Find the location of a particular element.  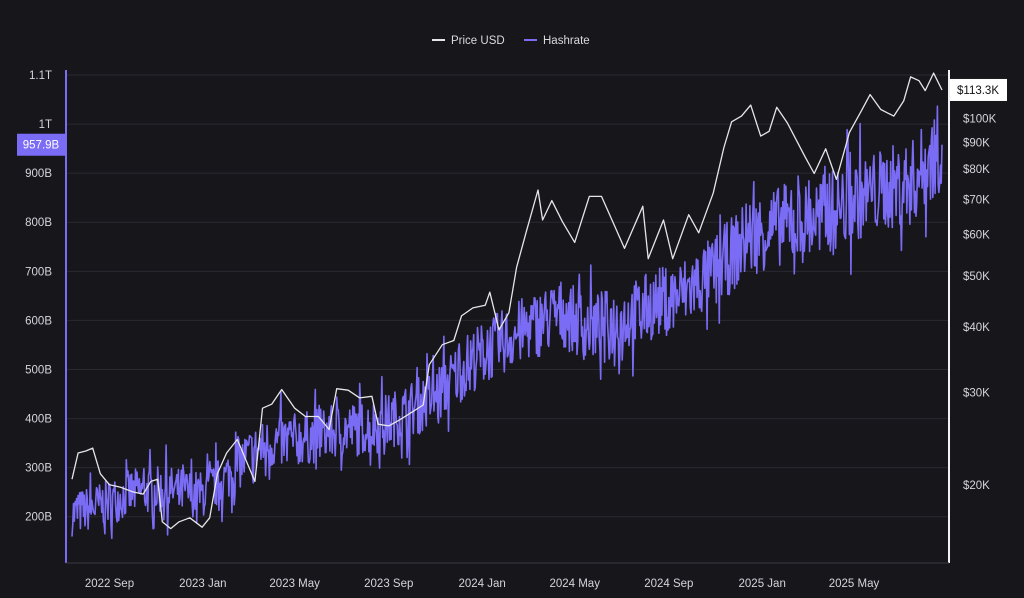

x-axis-tick-label: 2024 May is located at coordinates (574, 584).